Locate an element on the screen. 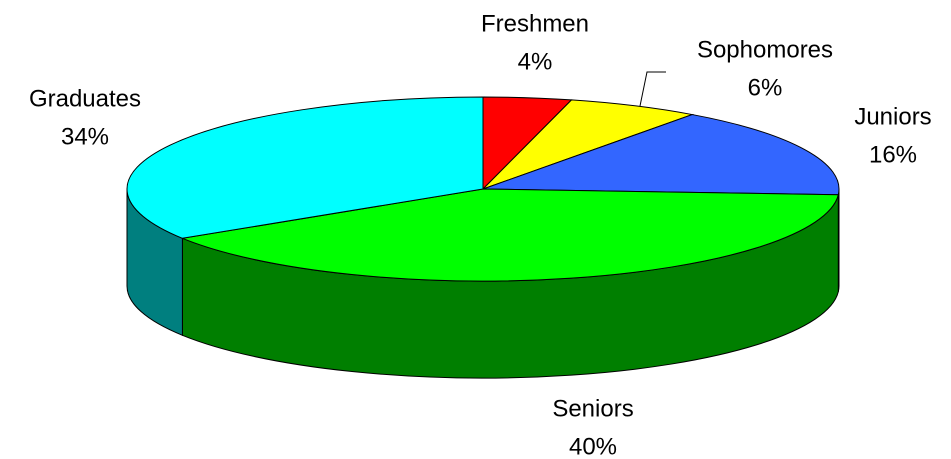  value-label: 40% is located at coordinates (593, 446).